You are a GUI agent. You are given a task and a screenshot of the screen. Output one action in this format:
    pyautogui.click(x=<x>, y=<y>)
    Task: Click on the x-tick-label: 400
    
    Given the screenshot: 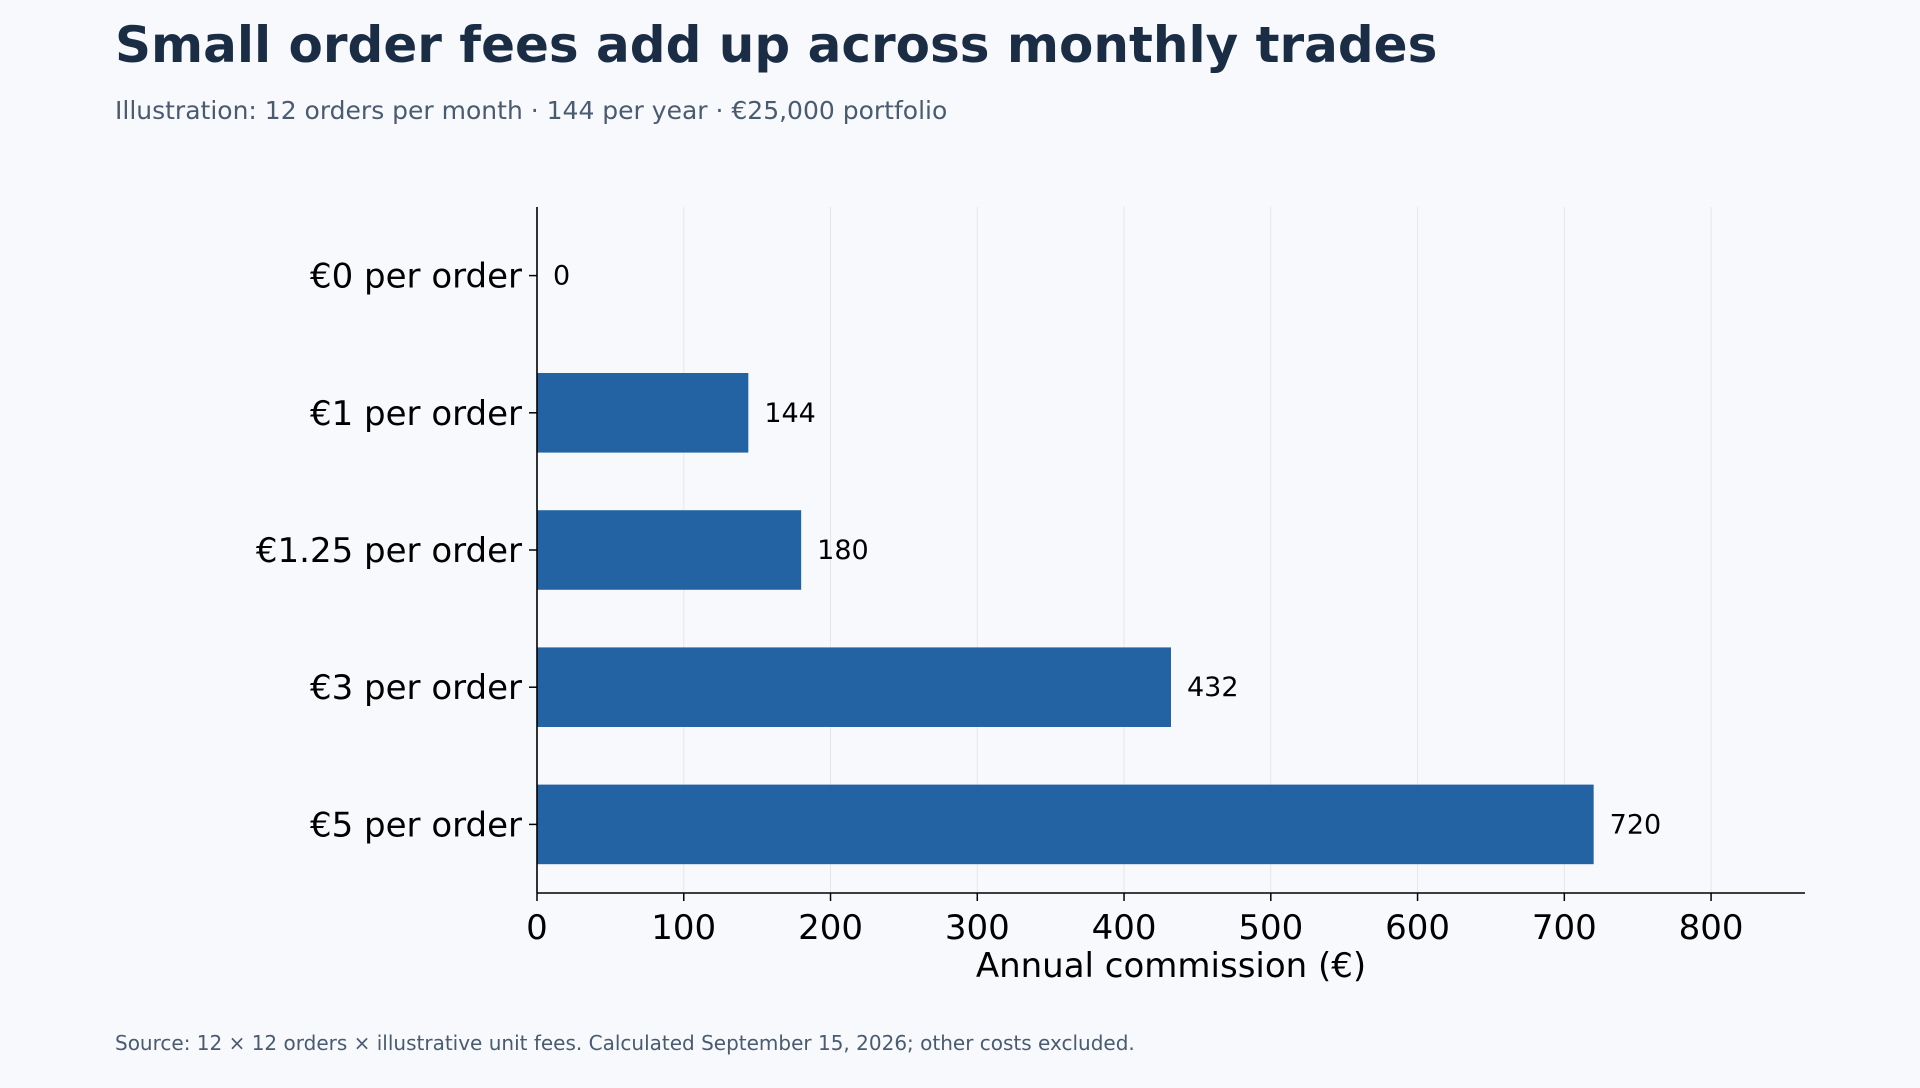 What is the action you would take?
    pyautogui.click(x=1124, y=928)
    